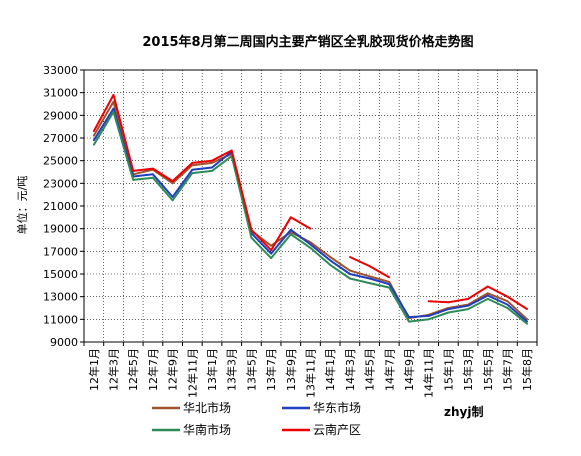  Describe the element at coordinates (271, 369) in the screenshot. I see `x-tick-label: 13年7月` at that location.